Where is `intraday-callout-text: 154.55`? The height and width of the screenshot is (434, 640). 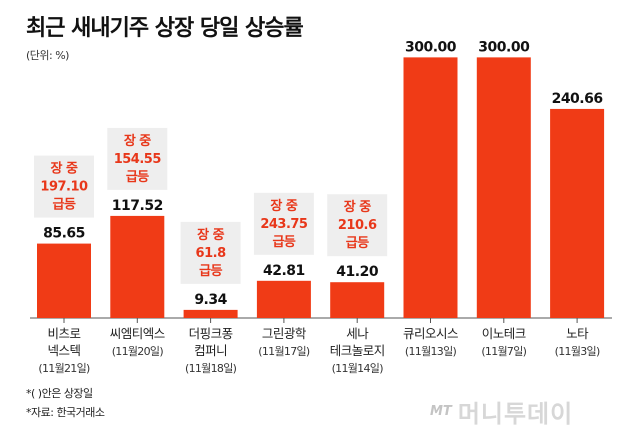
intraday-callout-text: 154.55 is located at coordinates (138, 159).